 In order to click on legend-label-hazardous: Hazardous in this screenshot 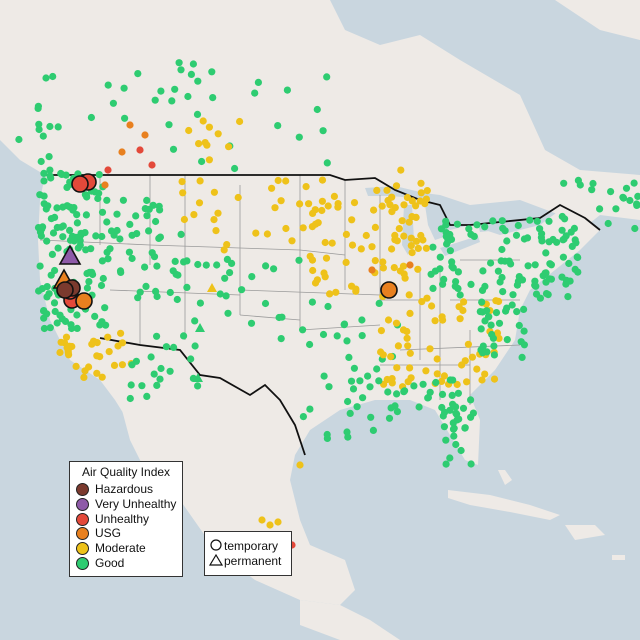, I will do `click(124, 489)`.